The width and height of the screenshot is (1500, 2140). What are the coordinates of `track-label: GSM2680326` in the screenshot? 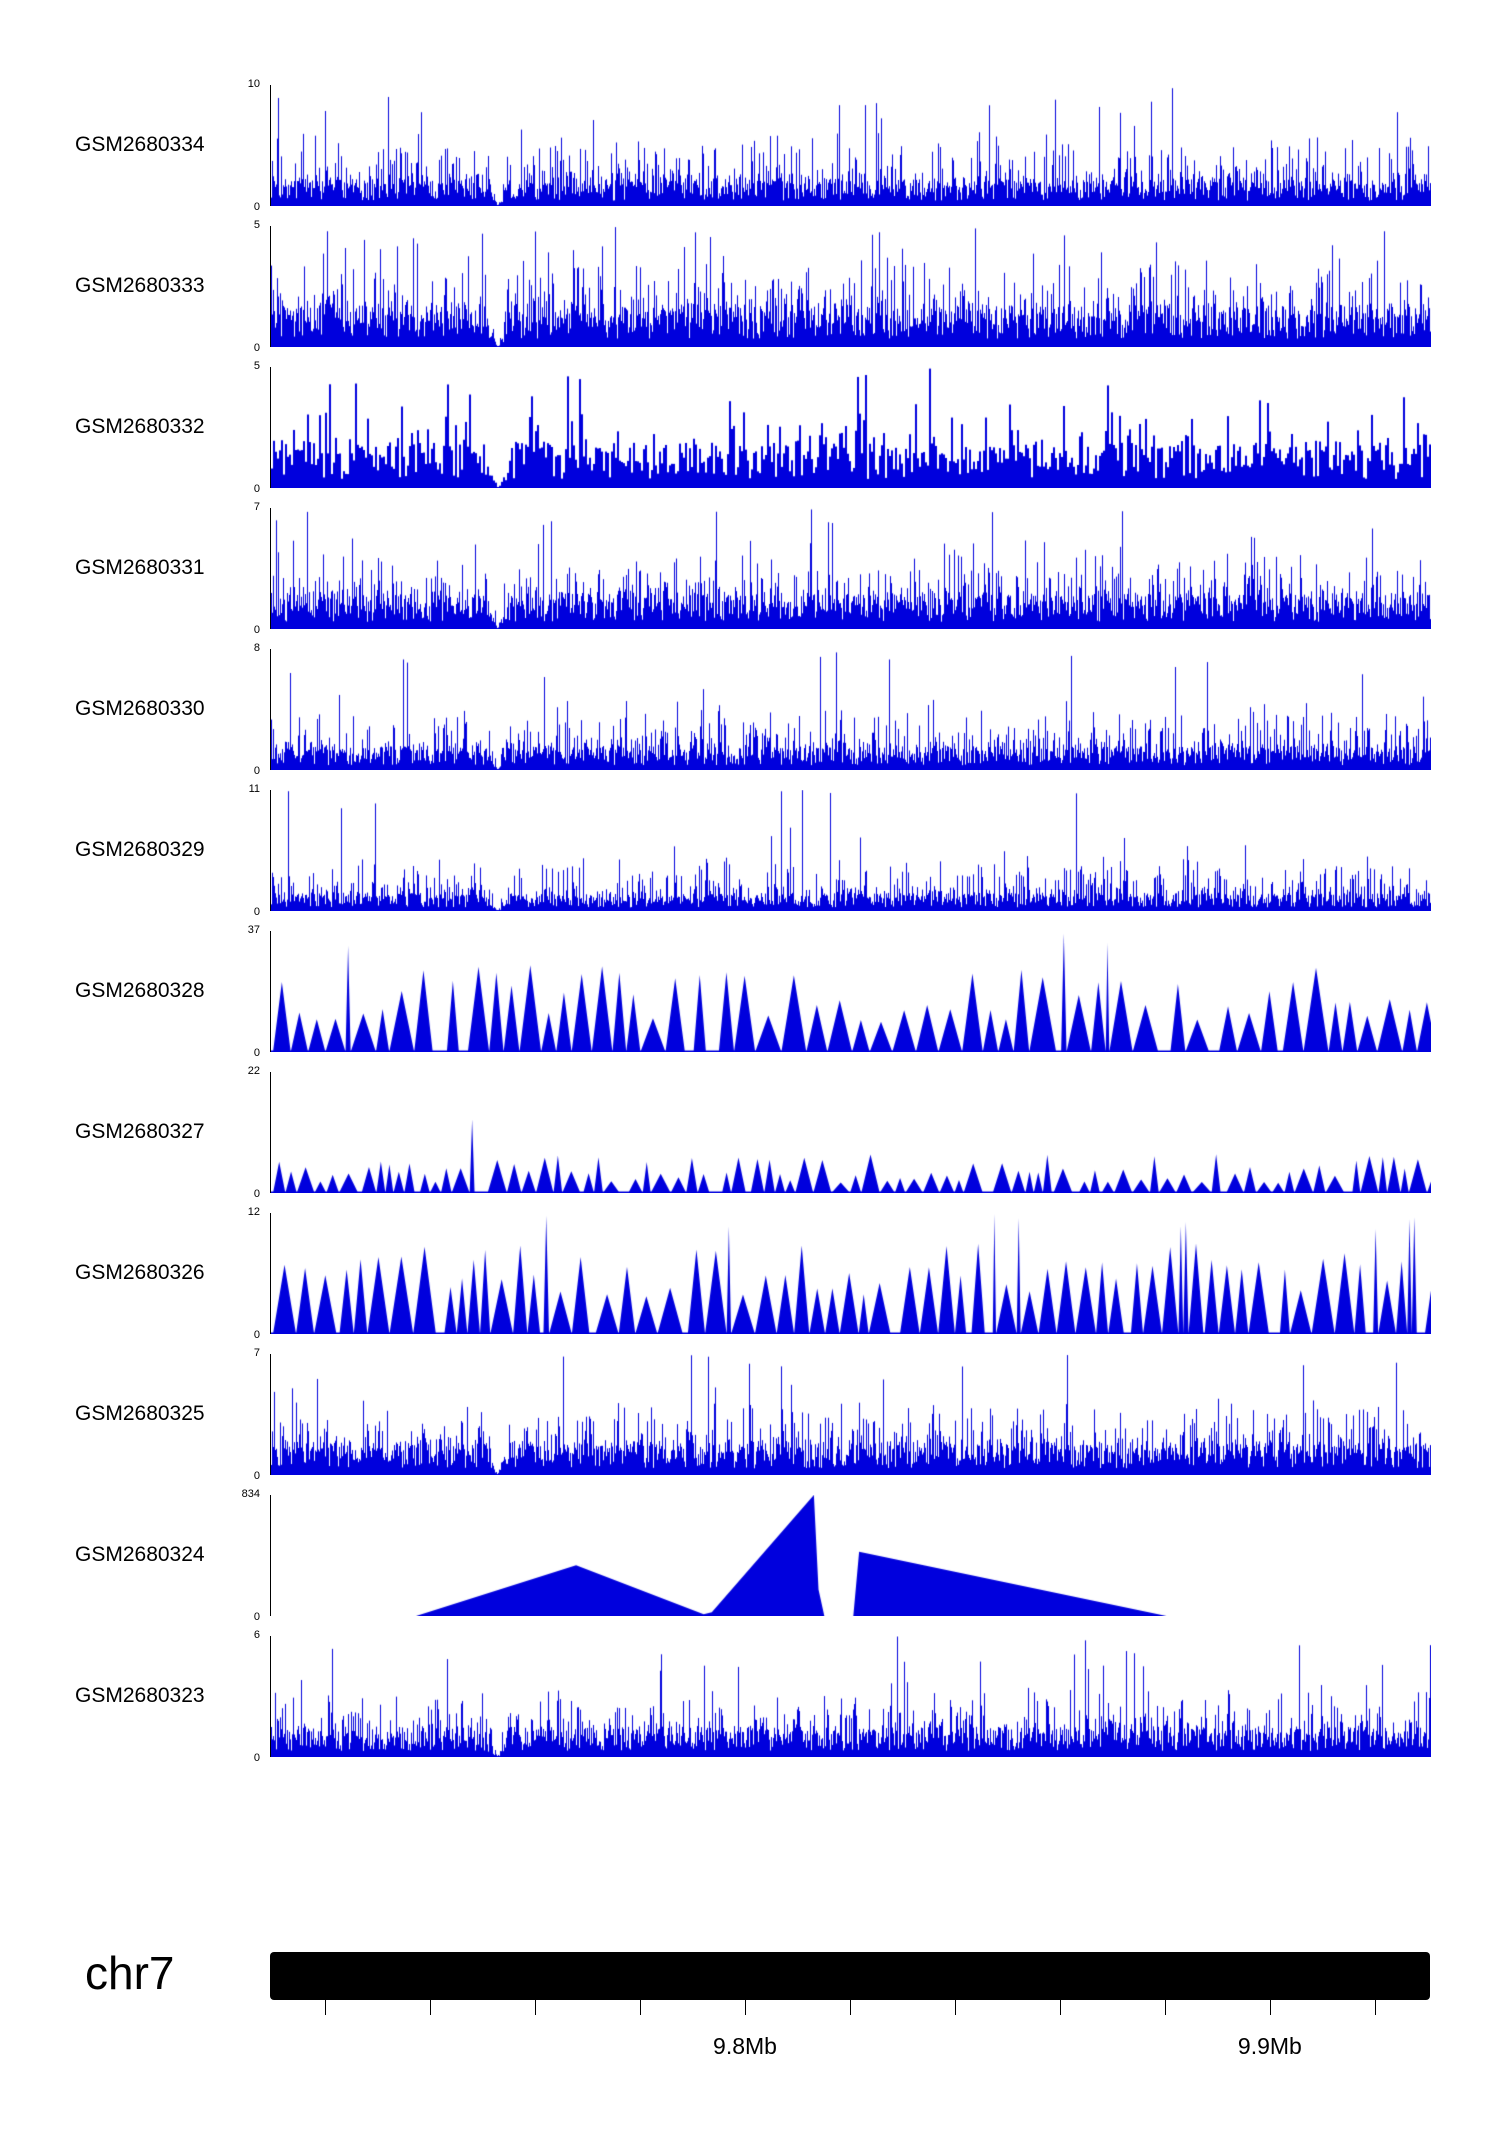 It's located at (140, 1272).